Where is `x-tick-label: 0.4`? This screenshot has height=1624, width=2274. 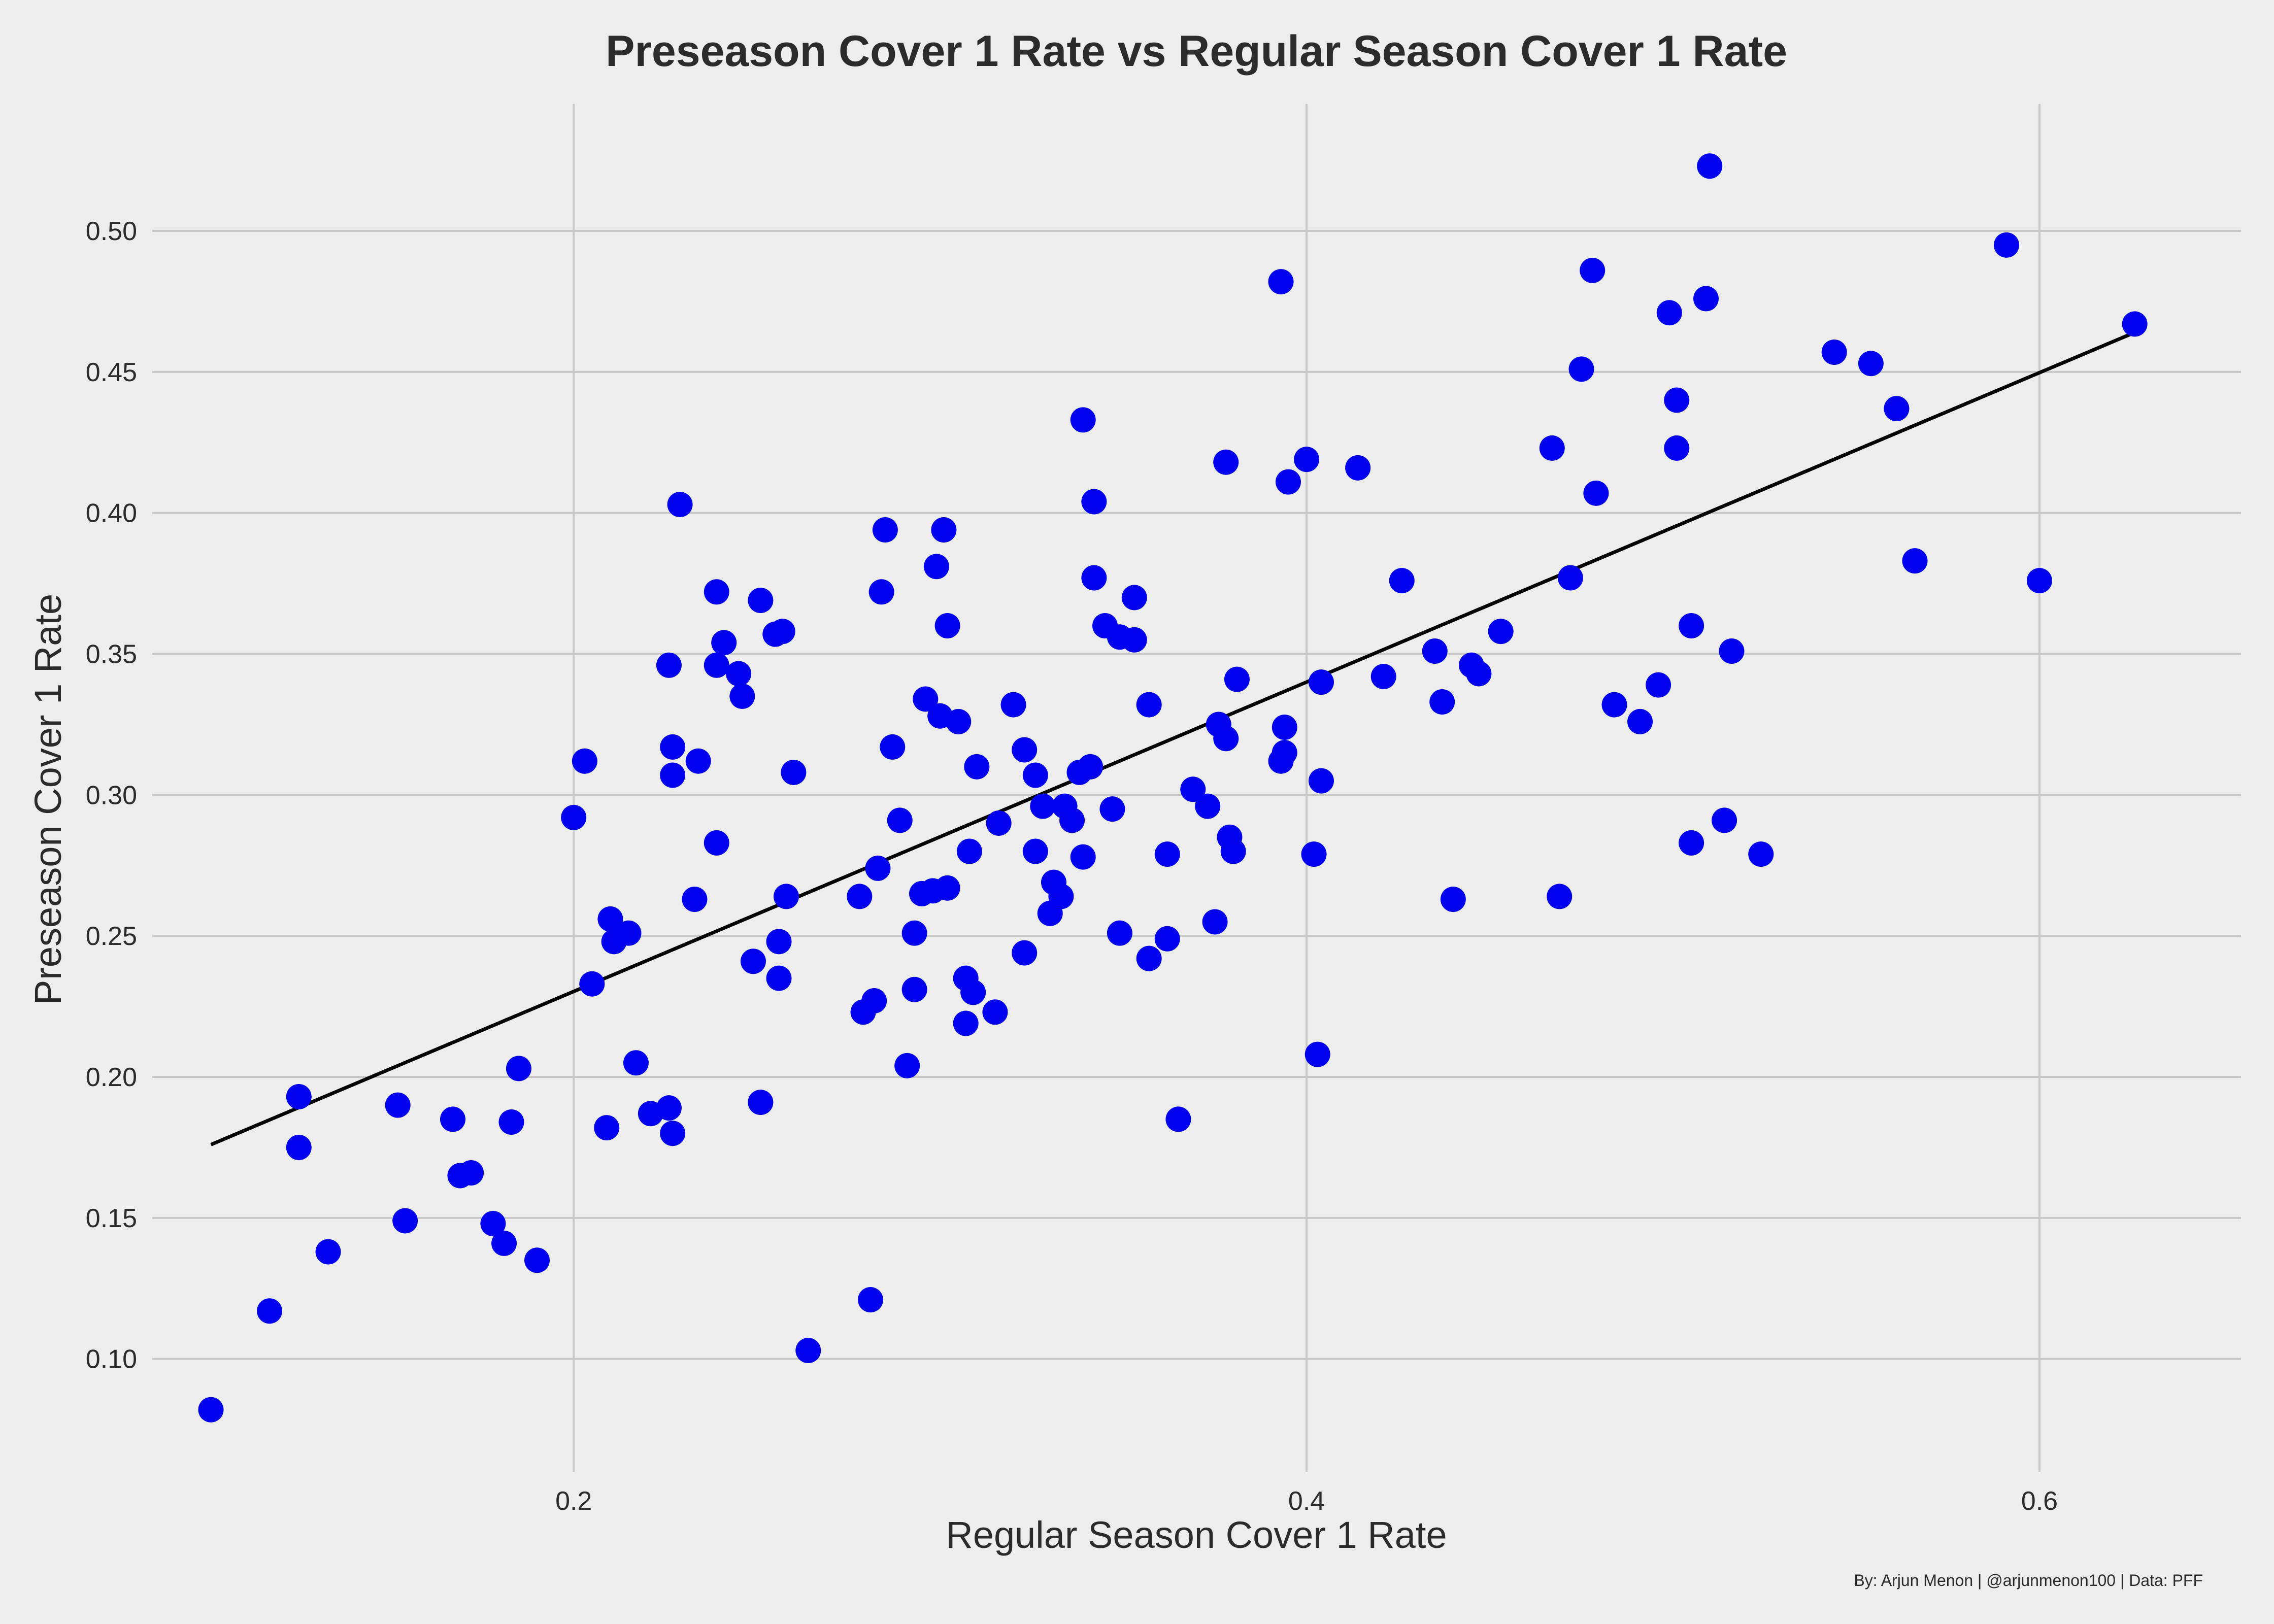
x-tick-label: 0.4 is located at coordinates (1306, 1501).